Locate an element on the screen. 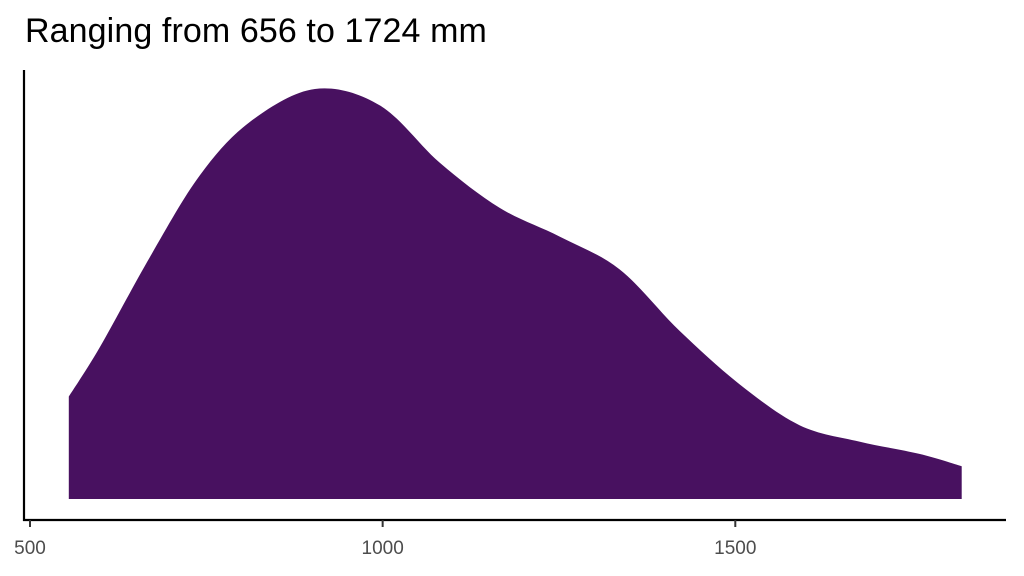 This screenshot has width=1024, height=576. x-axis-ticks: 500 1000 1500 is located at coordinates (385, 539).